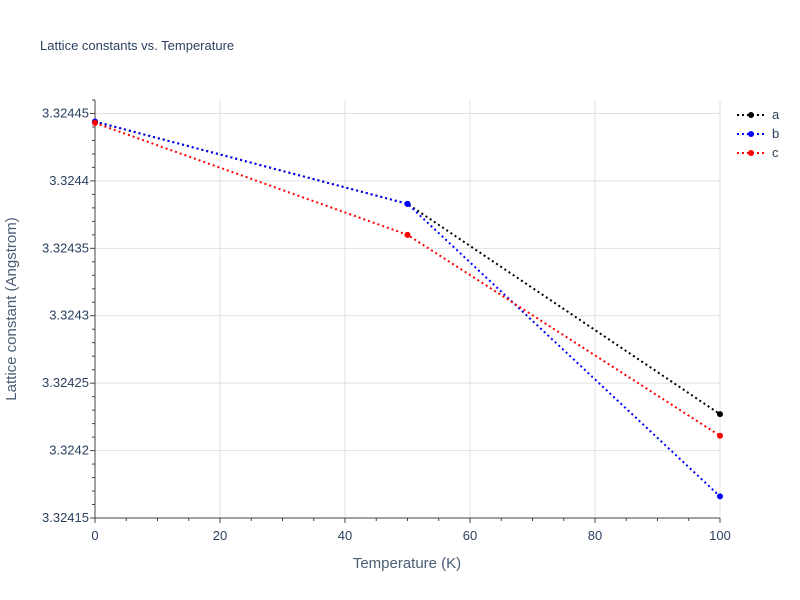 The height and width of the screenshot is (600, 800). What do you see at coordinates (94, 535) in the screenshot?
I see `x-tick-label: 0` at bounding box center [94, 535].